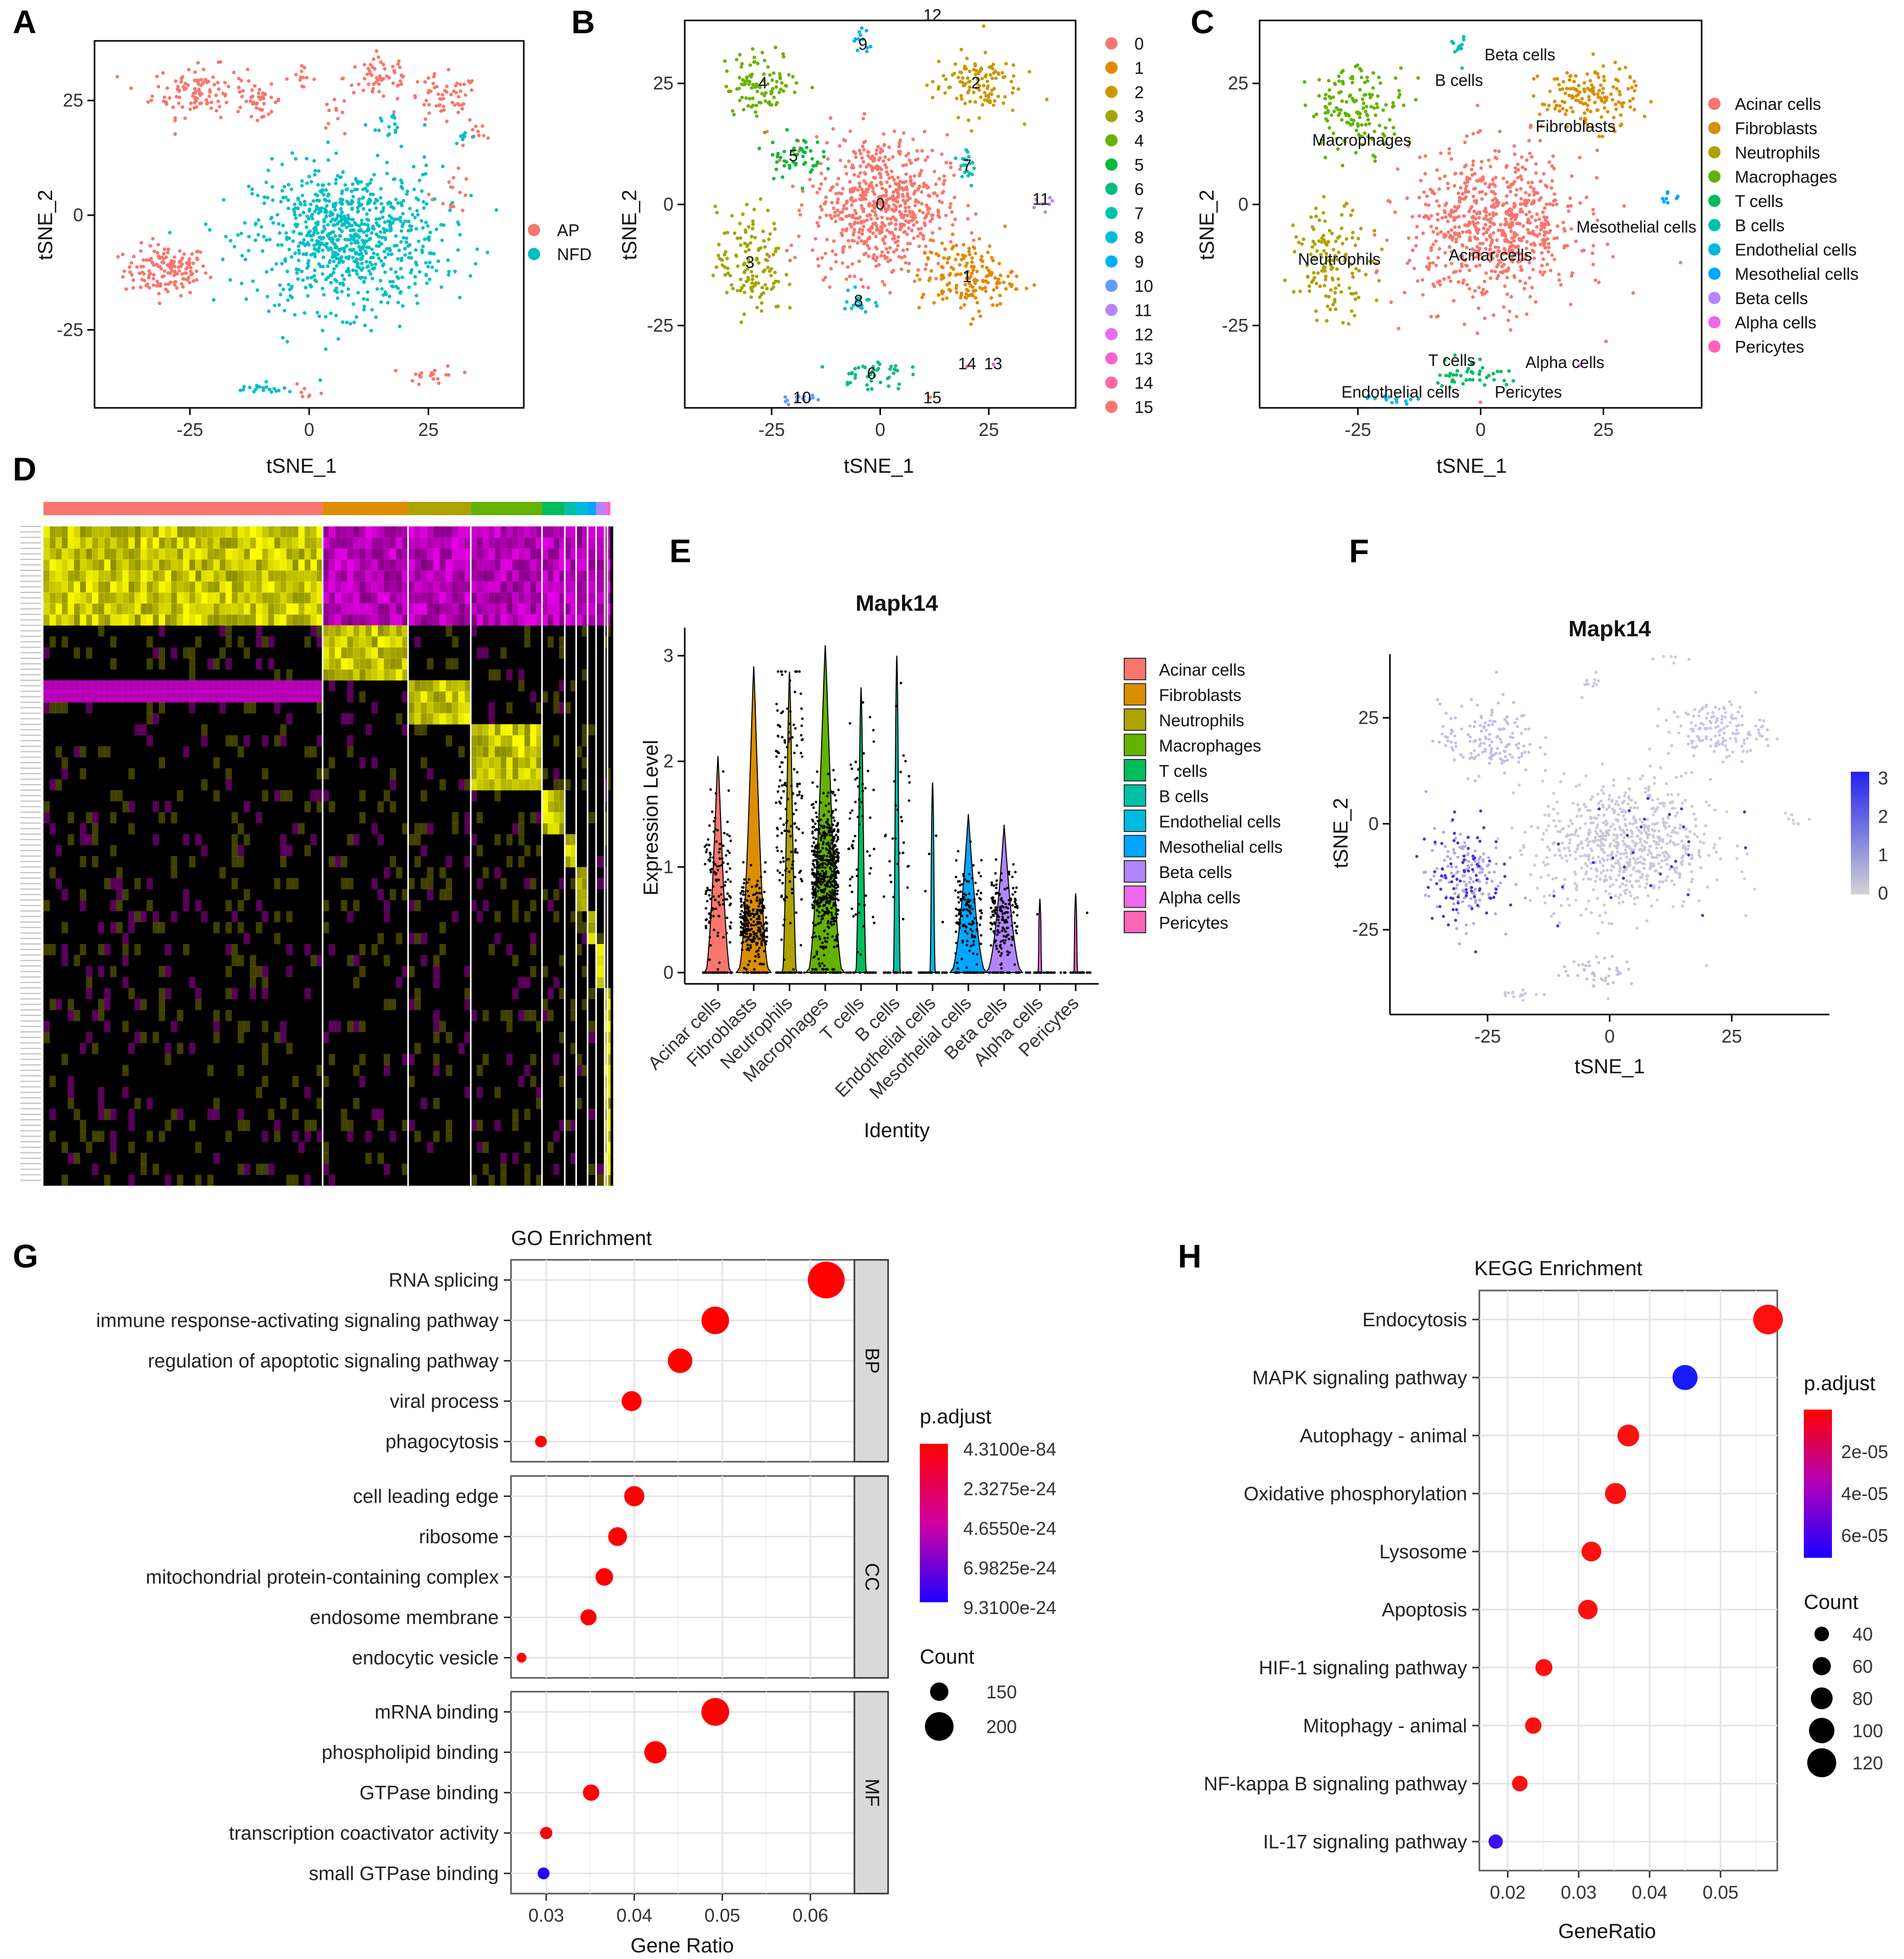 The width and height of the screenshot is (1904, 1959). I want to click on legend-label-pericytes: Pericytes, so click(1770, 346).